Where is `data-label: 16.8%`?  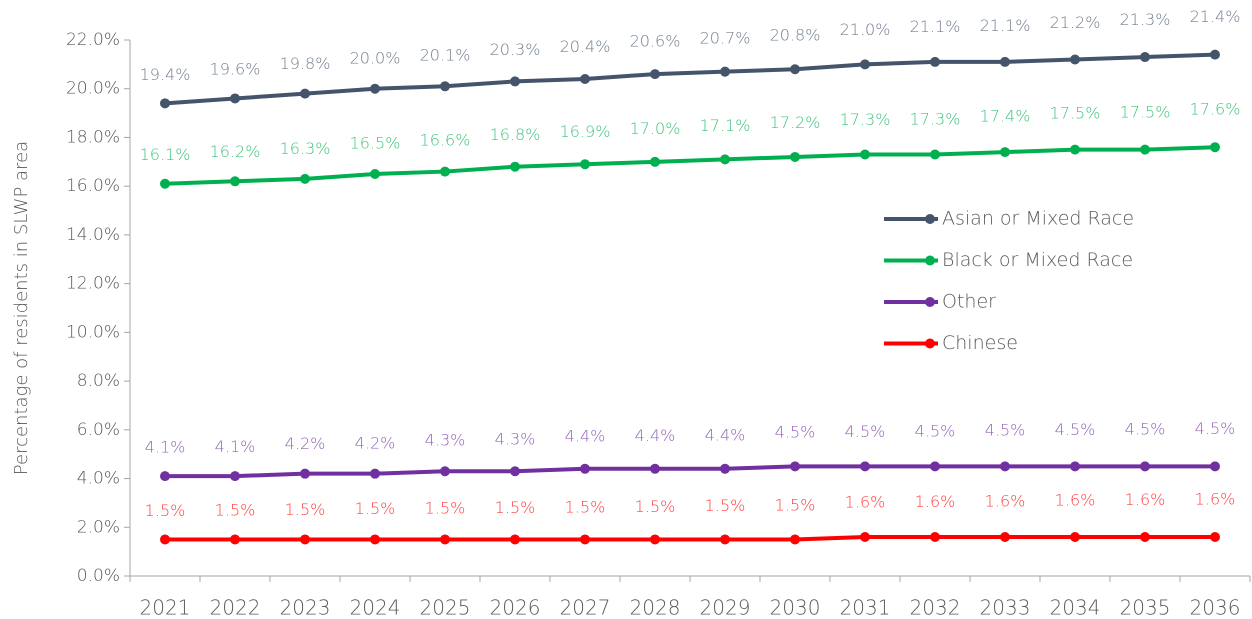
data-label: 16.8% is located at coordinates (515, 134).